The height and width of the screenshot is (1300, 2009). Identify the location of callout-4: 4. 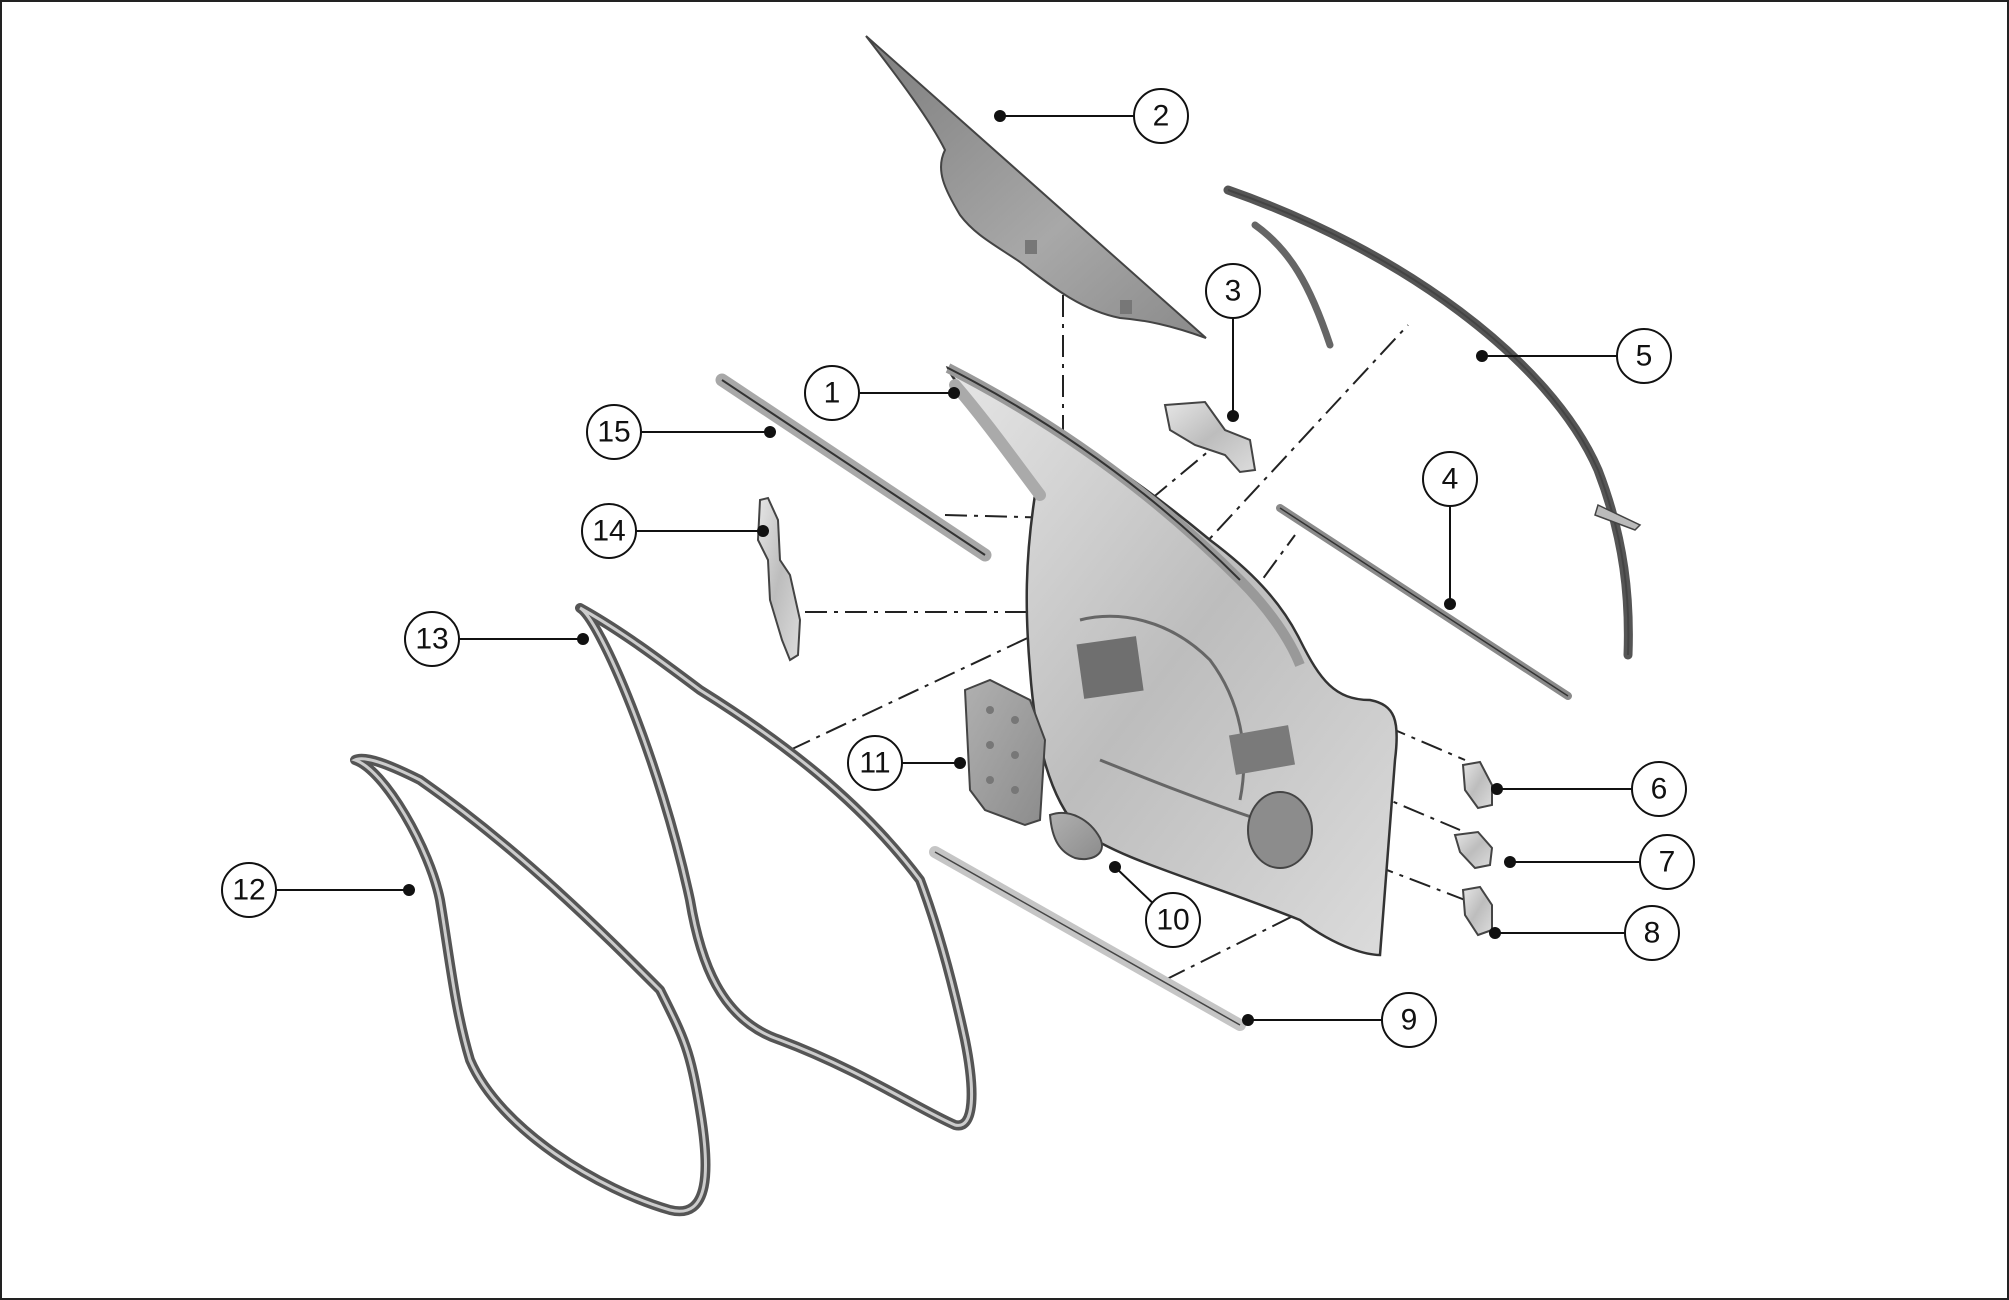
(1450, 479).